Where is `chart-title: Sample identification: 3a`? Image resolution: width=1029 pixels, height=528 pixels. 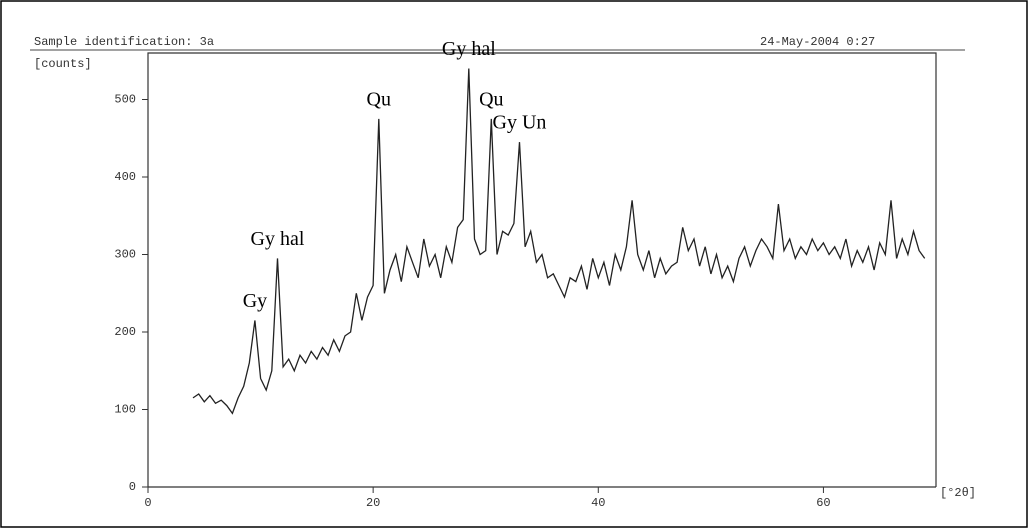
chart-title: Sample identification: 3a is located at coordinates (124, 42).